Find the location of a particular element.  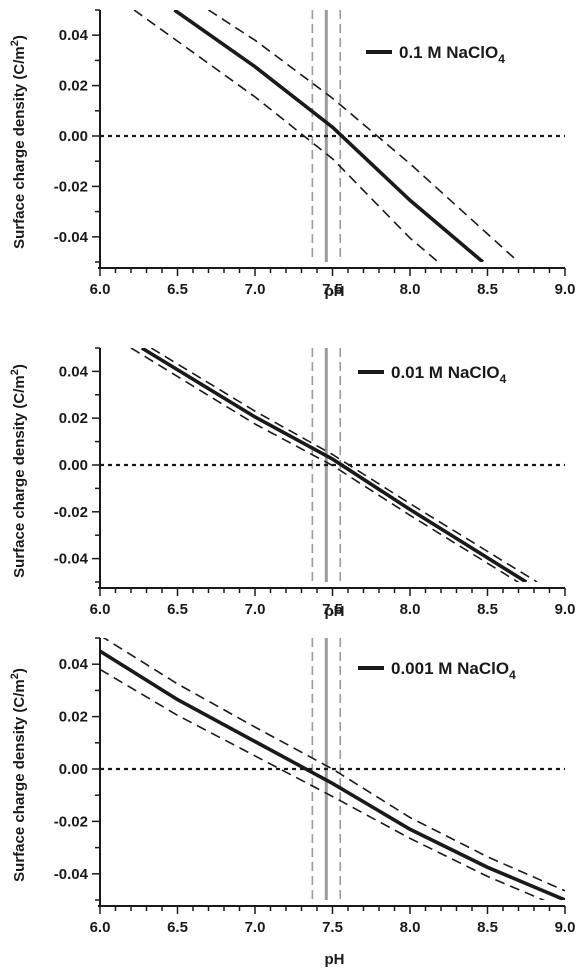

legend-label-main: 0.001 M NaClO is located at coordinates (450, 668).